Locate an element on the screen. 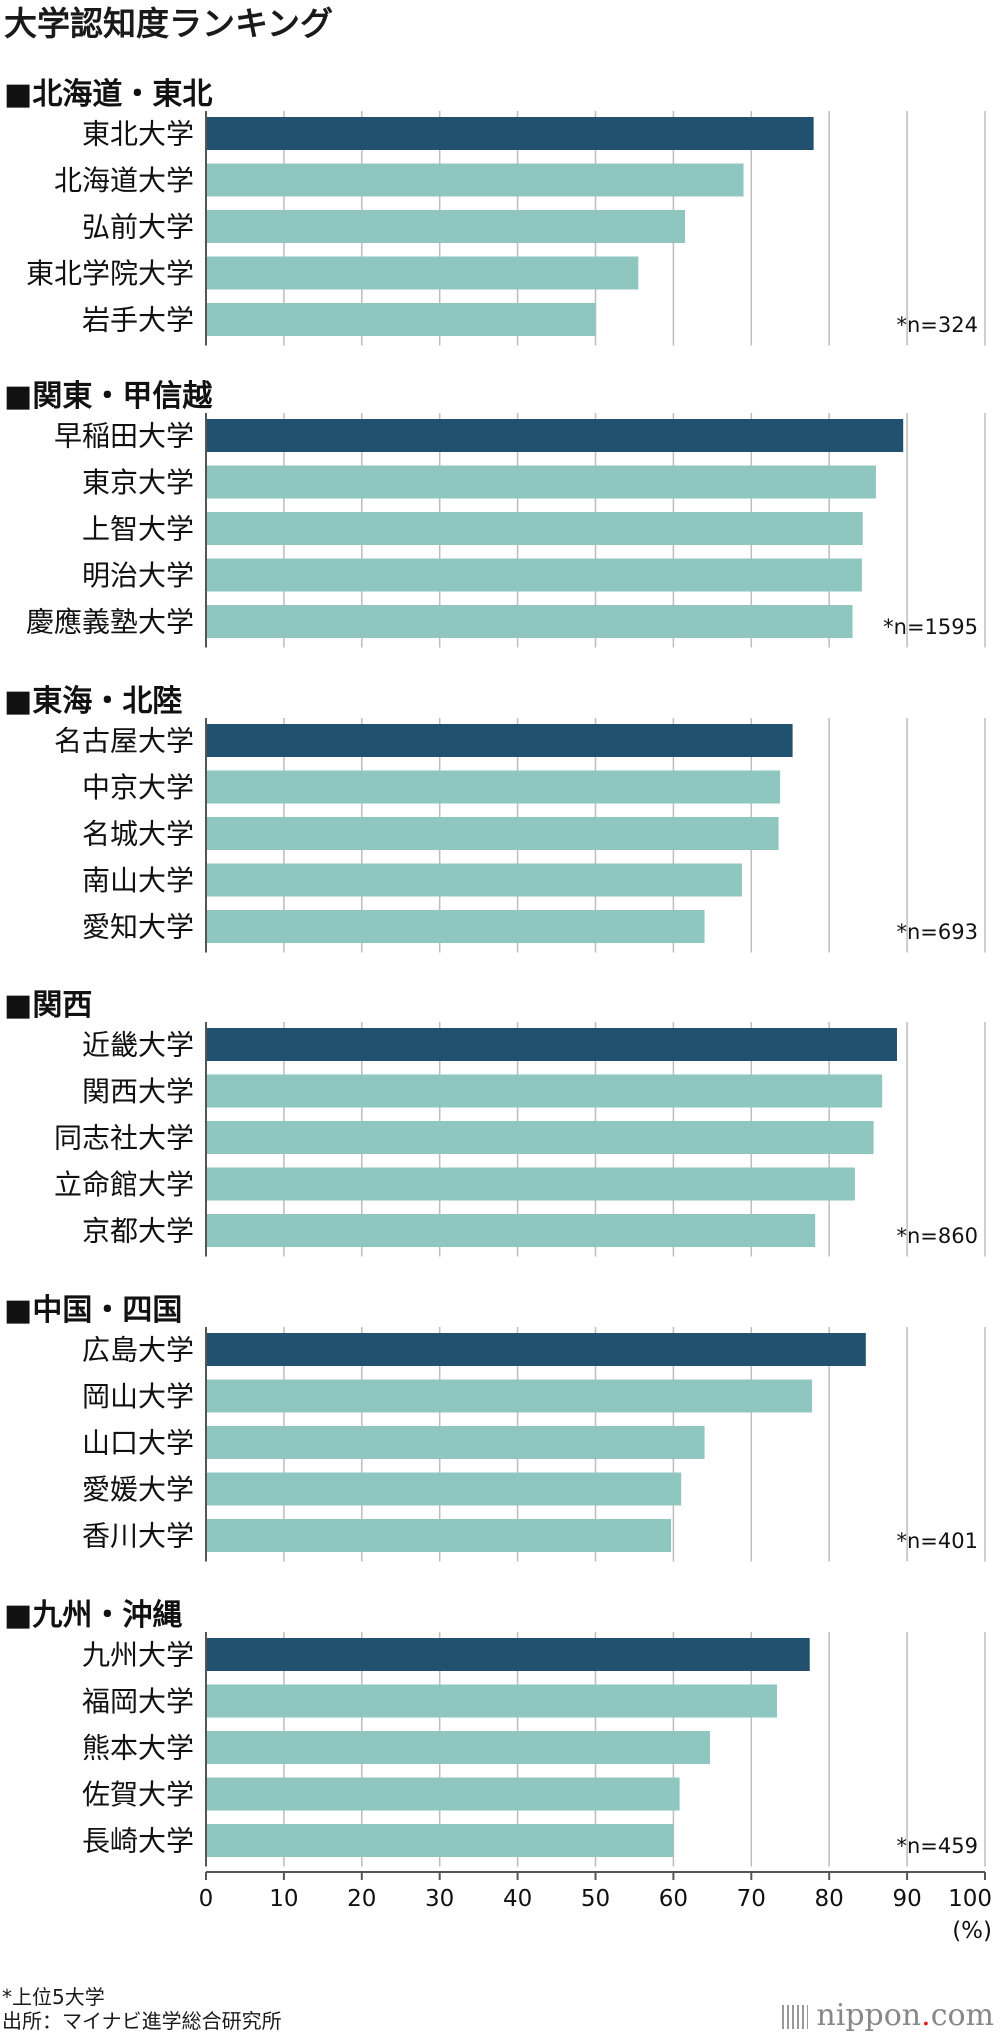 The image size is (1000, 2034). logo-suffix: com is located at coordinates (962, 2015).